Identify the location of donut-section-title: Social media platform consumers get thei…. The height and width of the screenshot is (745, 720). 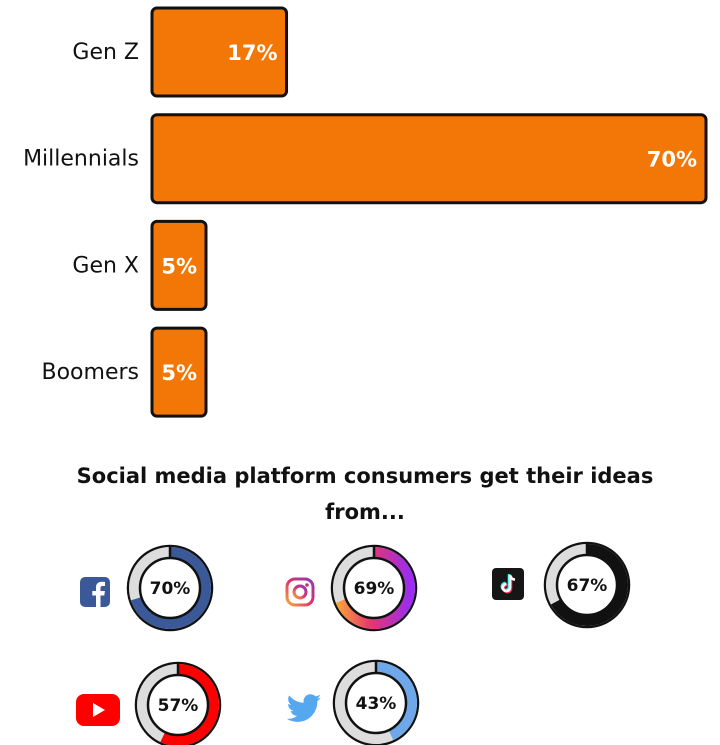
(365, 494).